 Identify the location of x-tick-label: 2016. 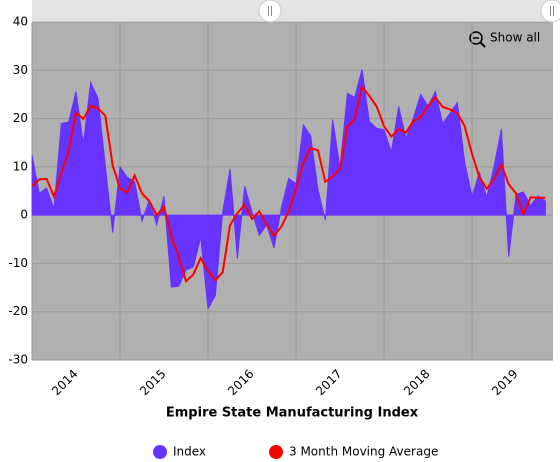
(240, 382).